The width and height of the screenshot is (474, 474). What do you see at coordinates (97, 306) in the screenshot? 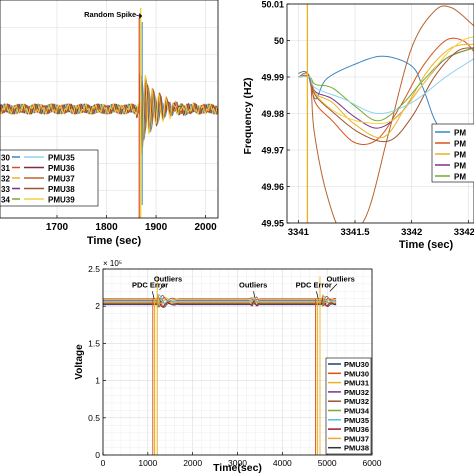
I see `panel-c-ytick-label-4: 2` at bounding box center [97, 306].